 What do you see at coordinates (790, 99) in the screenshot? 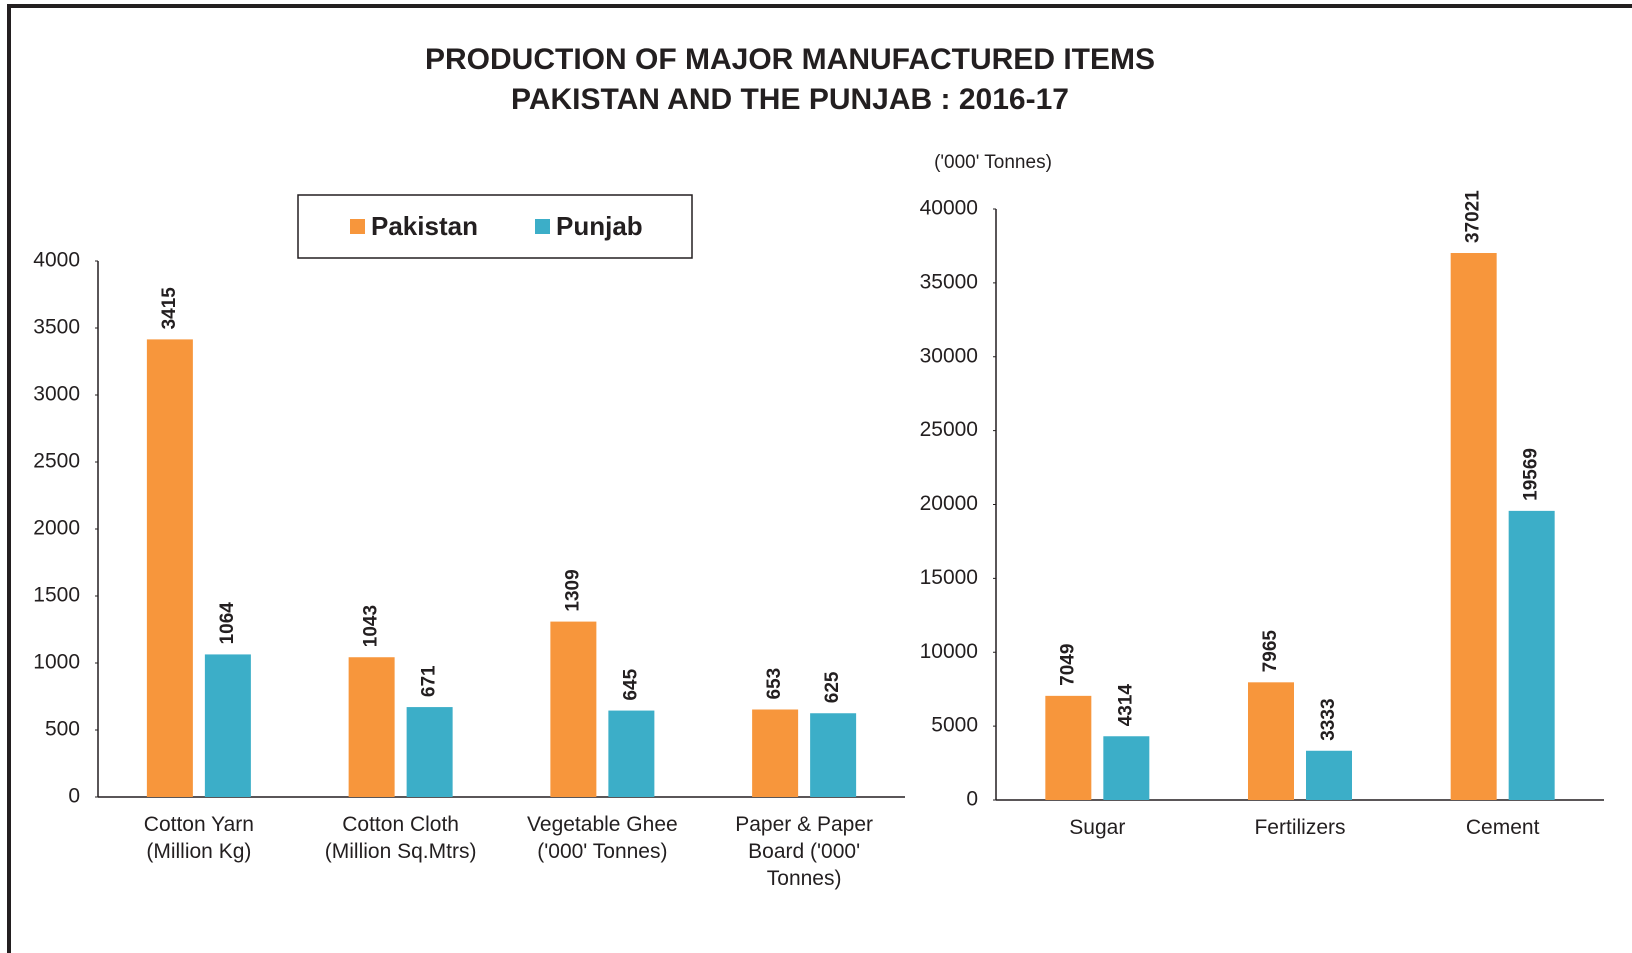
I see `chart-title: PAKISTAN AND THE PUNJAB : 2016-17` at bounding box center [790, 99].